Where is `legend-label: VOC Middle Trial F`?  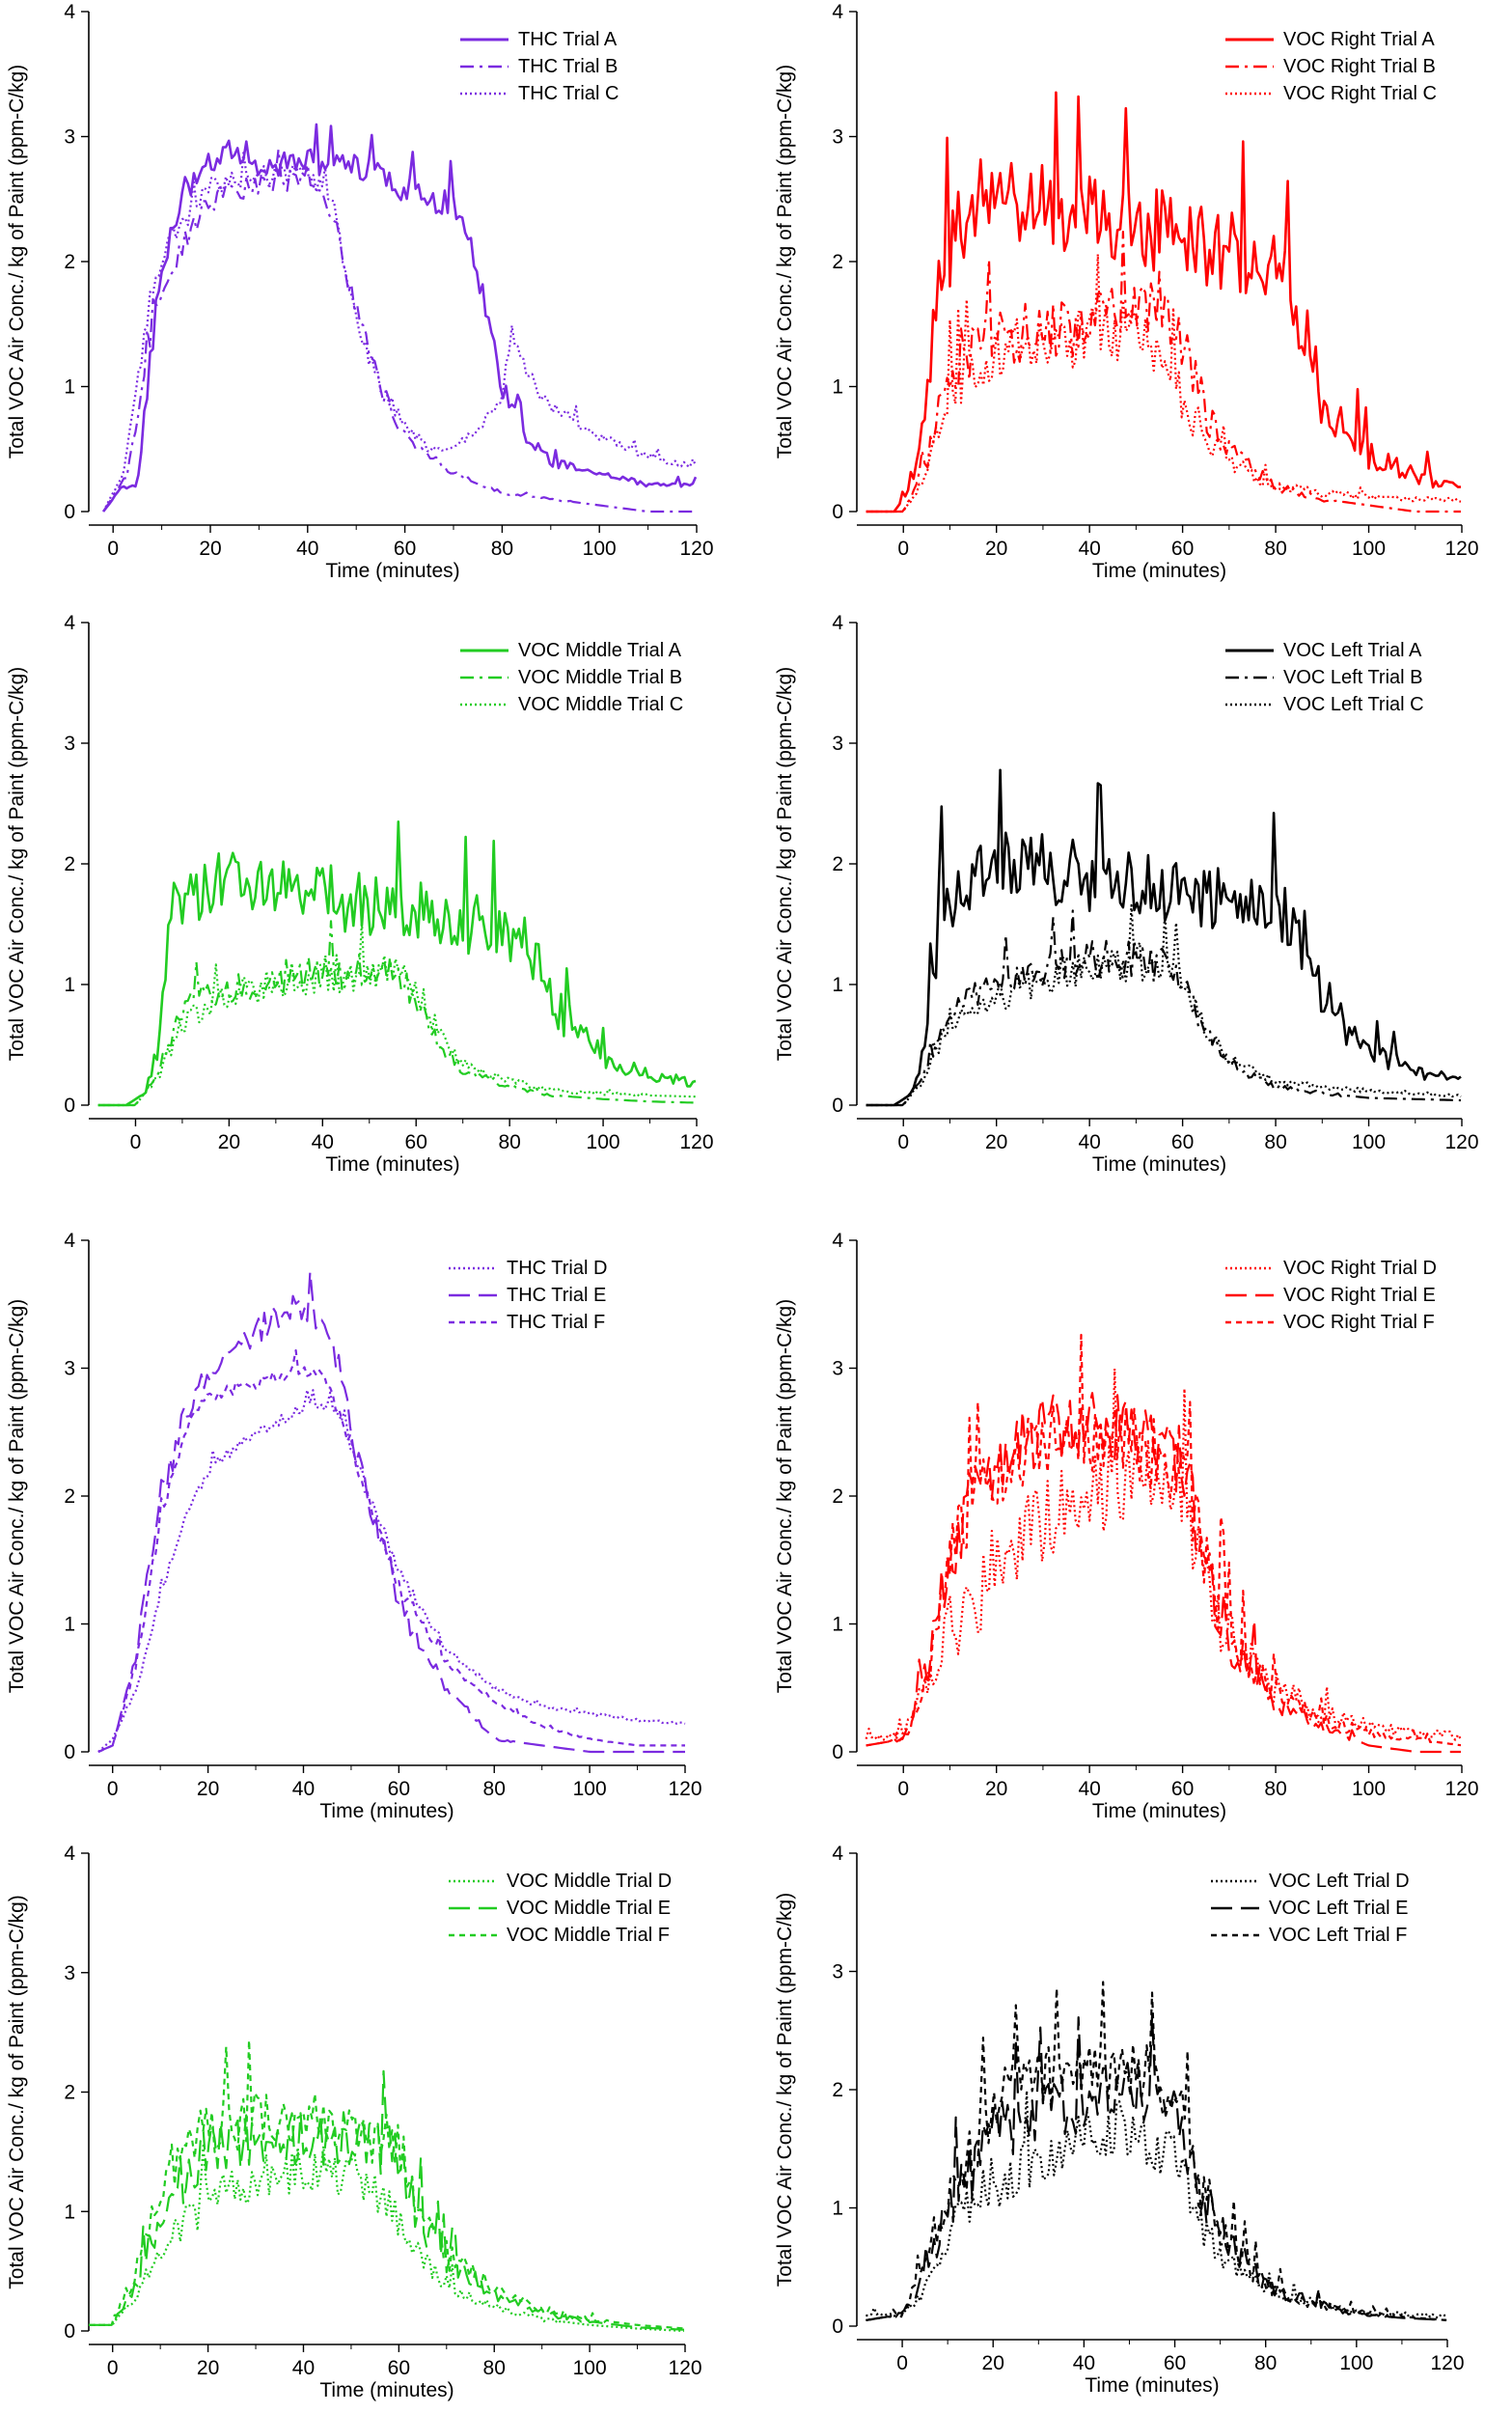 legend-label: VOC Middle Trial F is located at coordinates (588, 1935).